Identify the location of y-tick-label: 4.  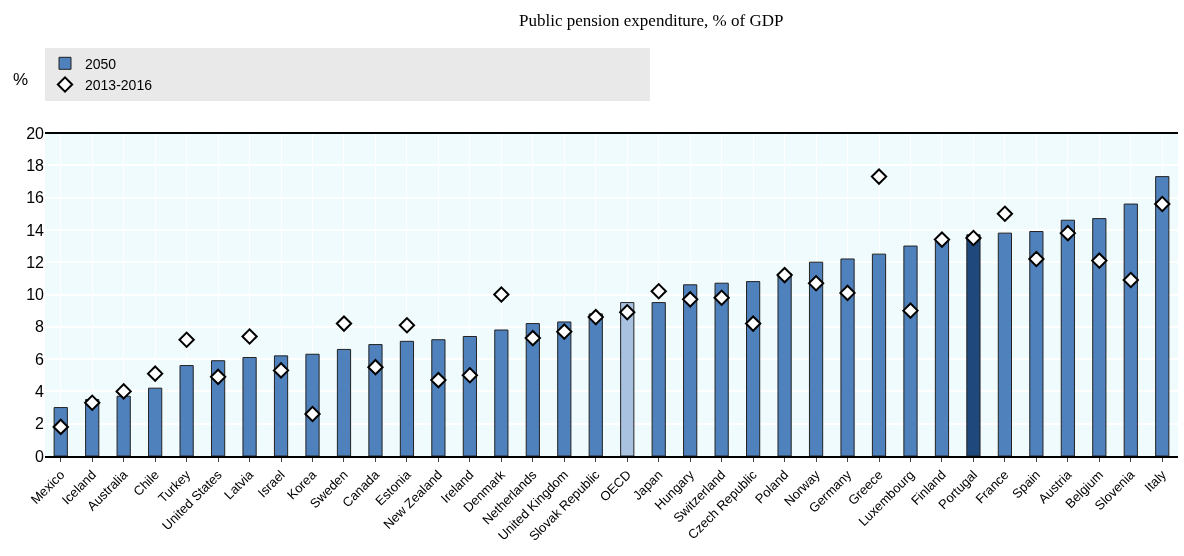
(40, 391).